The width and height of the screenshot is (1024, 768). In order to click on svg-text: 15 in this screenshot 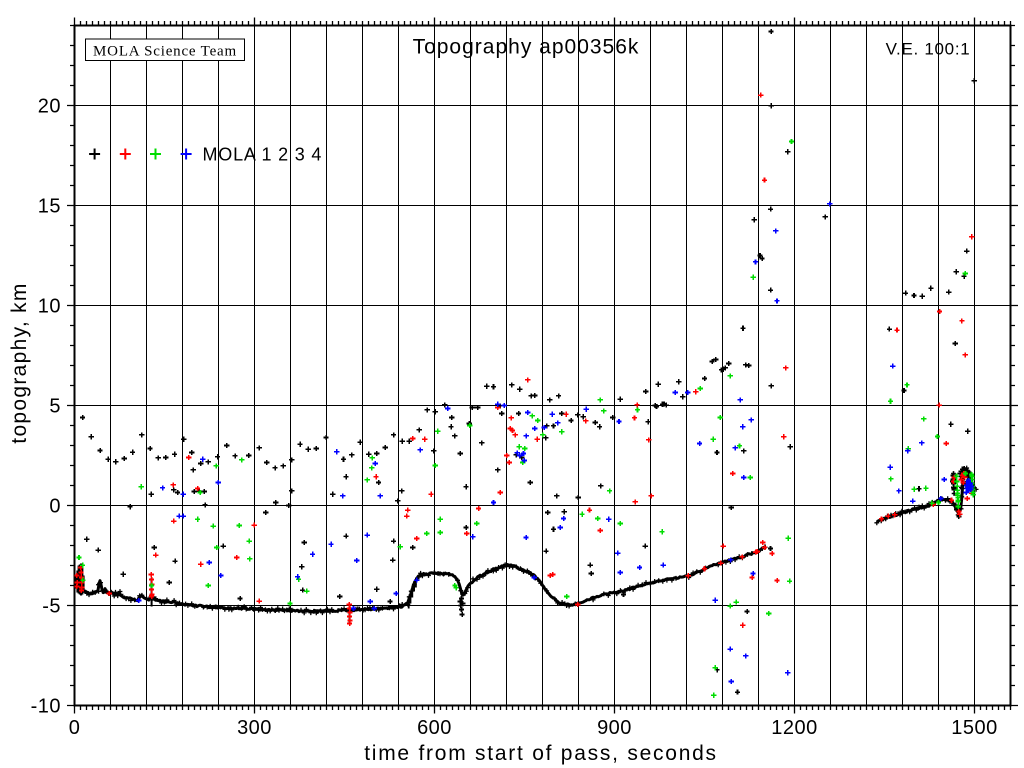, I will do `click(49, 207)`.